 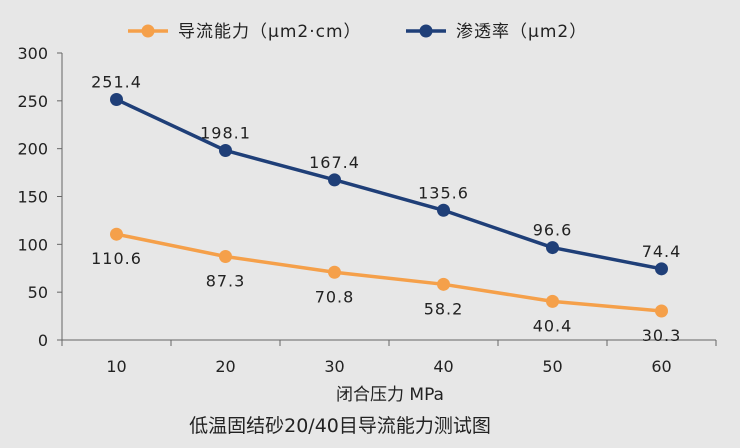 I want to click on data-label: 74.4, so click(x=662, y=251).